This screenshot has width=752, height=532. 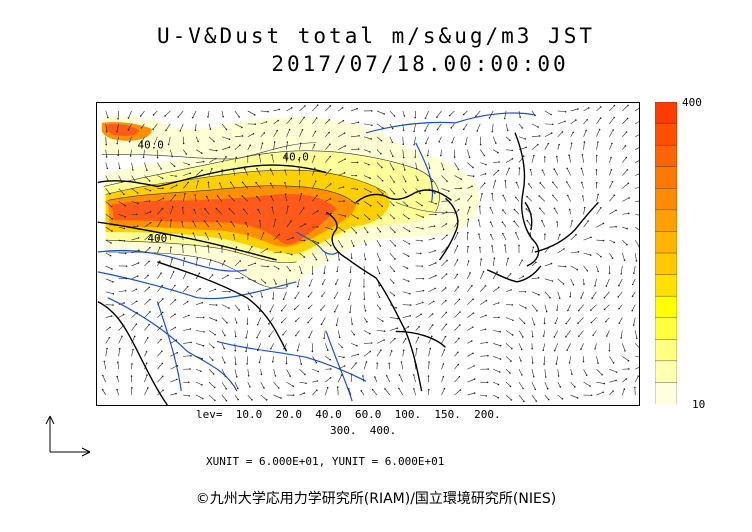 What do you see at coordinates (376, 499) in the screenshot?
I see `copyright-footer: ©九州大学応用力学研究所(RIAM)/国立環境研究所(NIES)` at bounding box center [376, 499].